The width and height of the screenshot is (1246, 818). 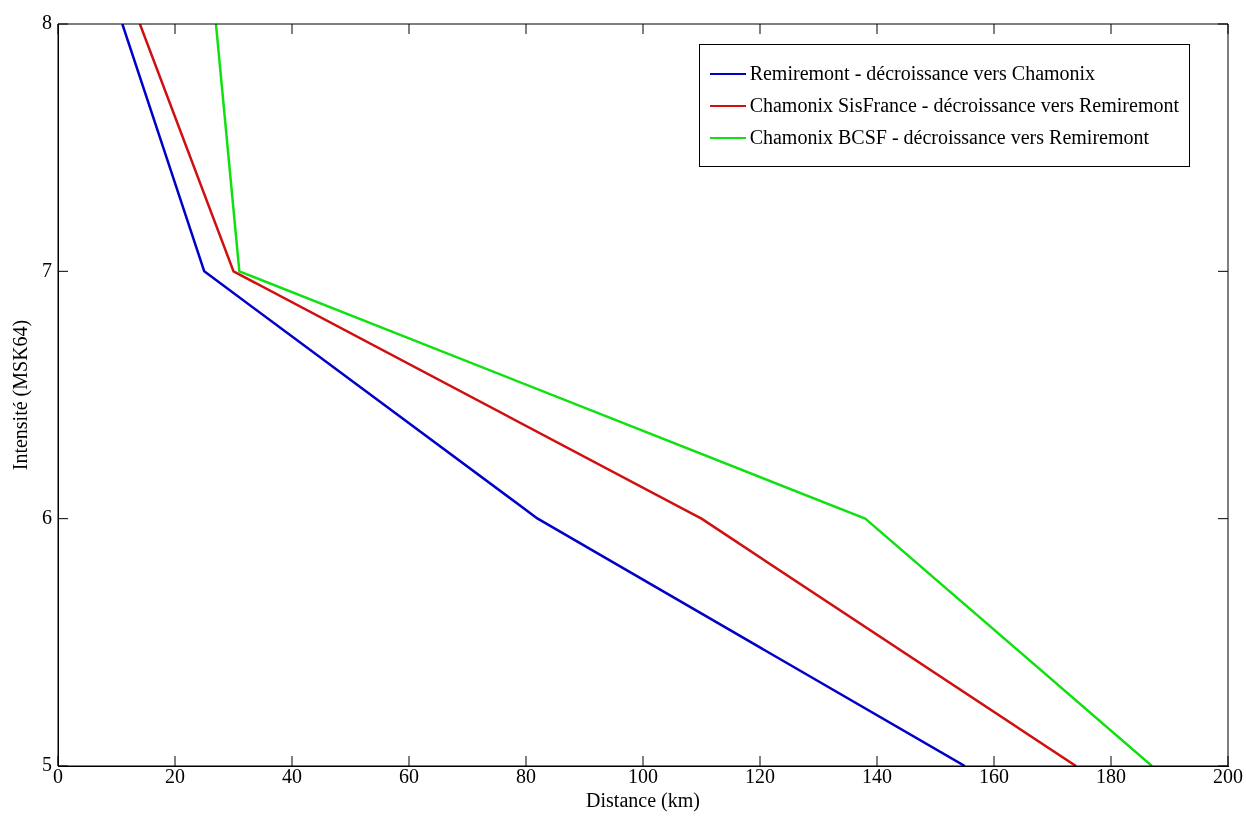 What do you see at coordinates (964, 105) in the screenshot?
I see `legend-label: Chamonix SisFrance - décroissance vers Remiremont` at bounding box center [964, 105].